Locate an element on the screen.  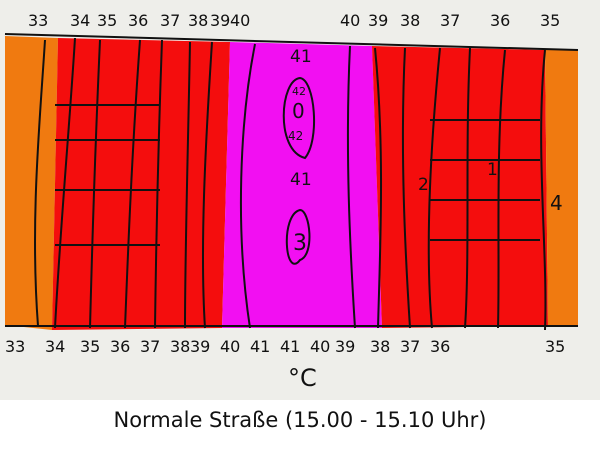
unit-label: °C is located at coordinates (302, 378).